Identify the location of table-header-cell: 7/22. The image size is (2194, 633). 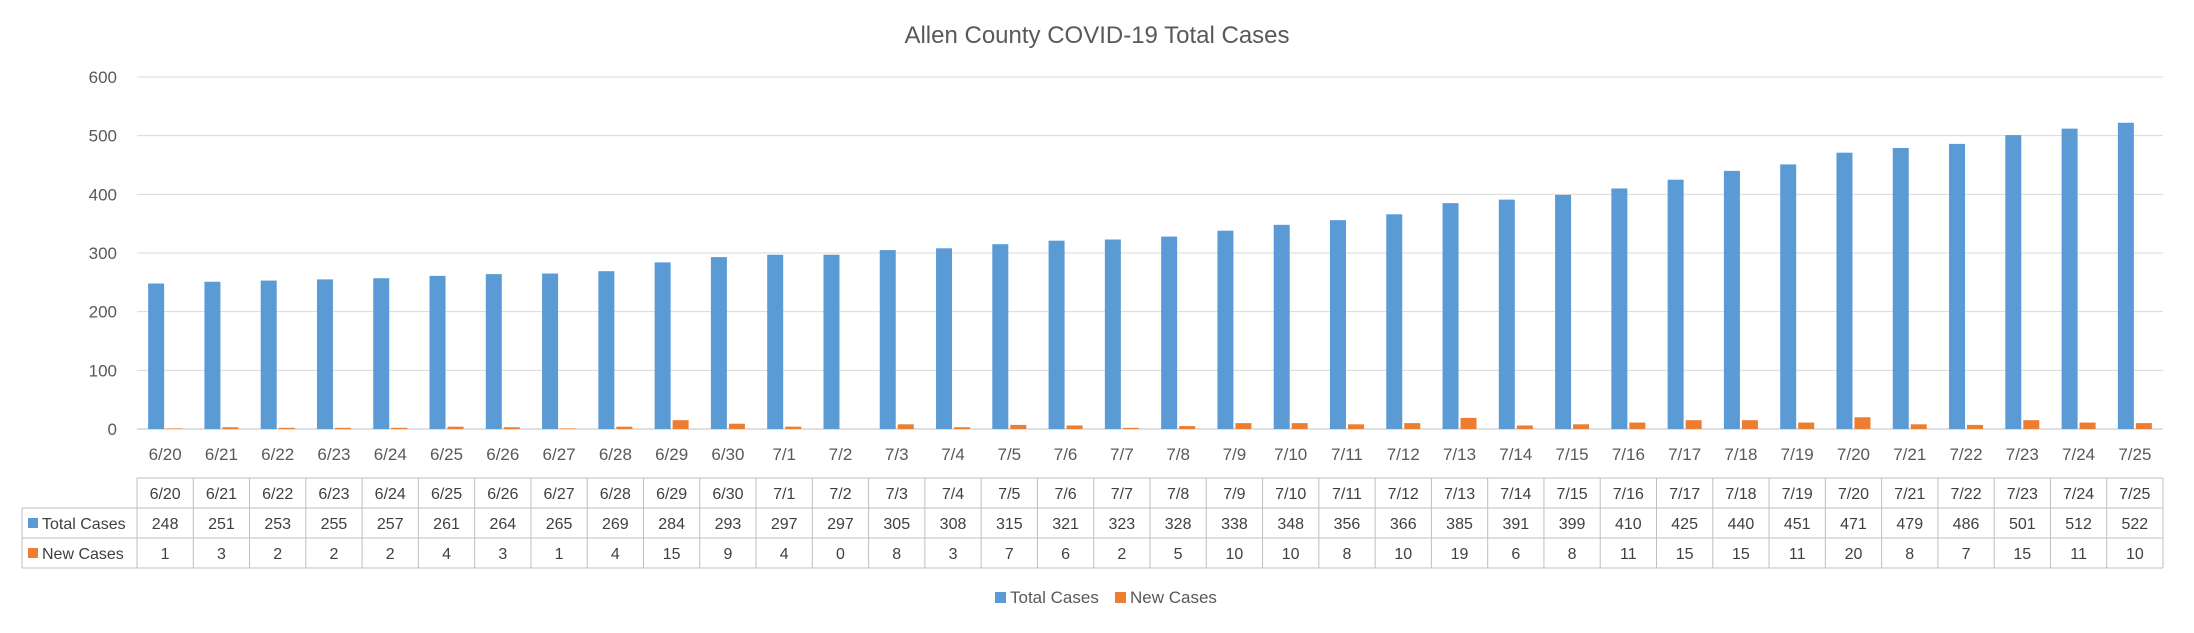
(1965, 494).